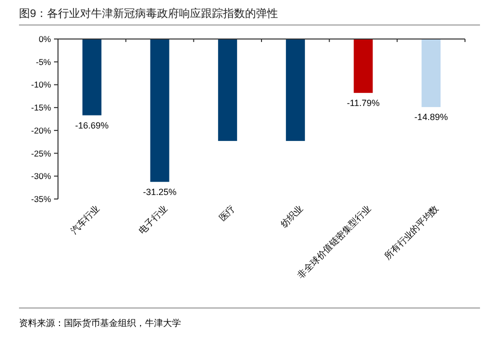  Describe the element at coordinates (85, 219) in the screenshot. I see `x-tick-label: 汽车行业` at that location.